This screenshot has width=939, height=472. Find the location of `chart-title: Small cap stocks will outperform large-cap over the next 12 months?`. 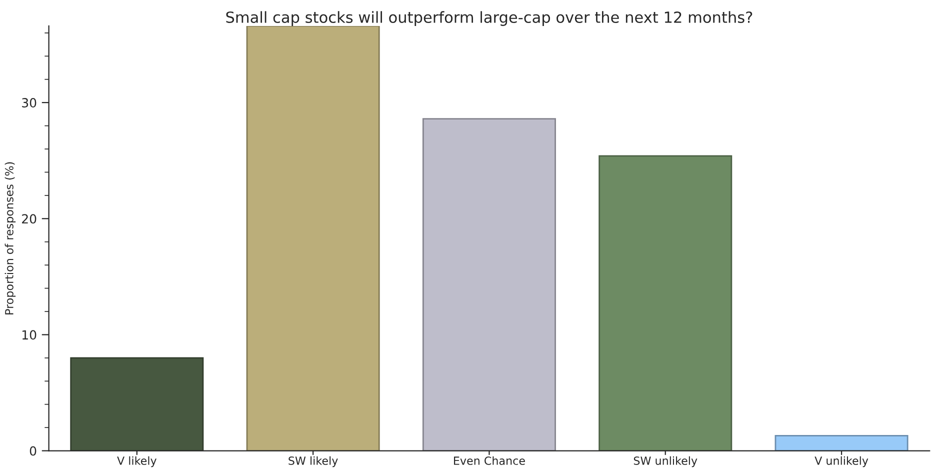

chart-title: Small cap stocks will outperform large-cap over the next 12 months? is located at coordinates (489, 18).